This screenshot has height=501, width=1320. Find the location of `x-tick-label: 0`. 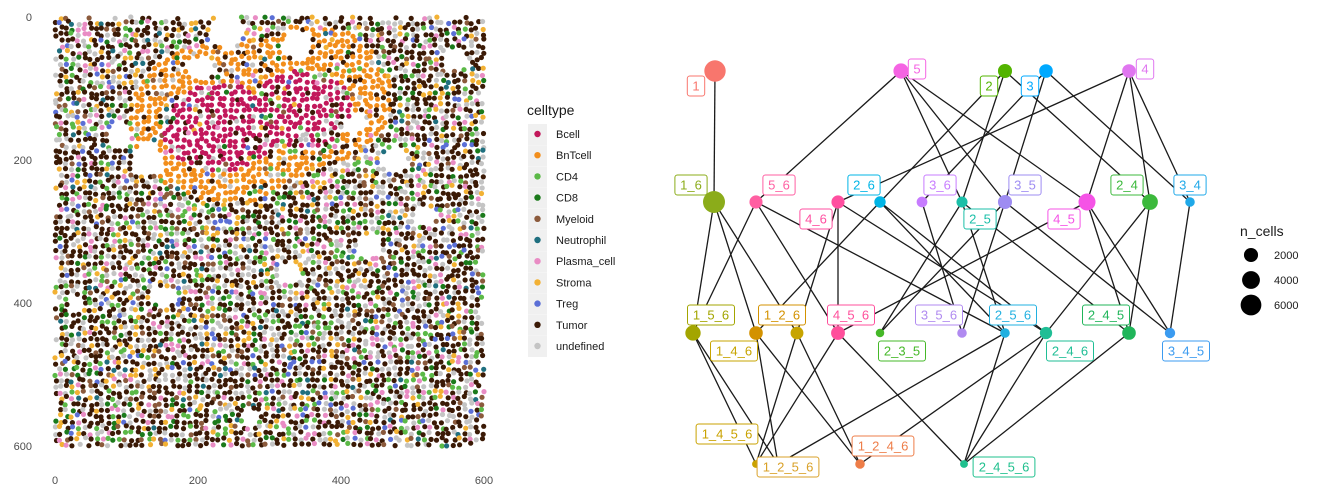

x-tick-label: 0 is located at coordinates (55, 481).